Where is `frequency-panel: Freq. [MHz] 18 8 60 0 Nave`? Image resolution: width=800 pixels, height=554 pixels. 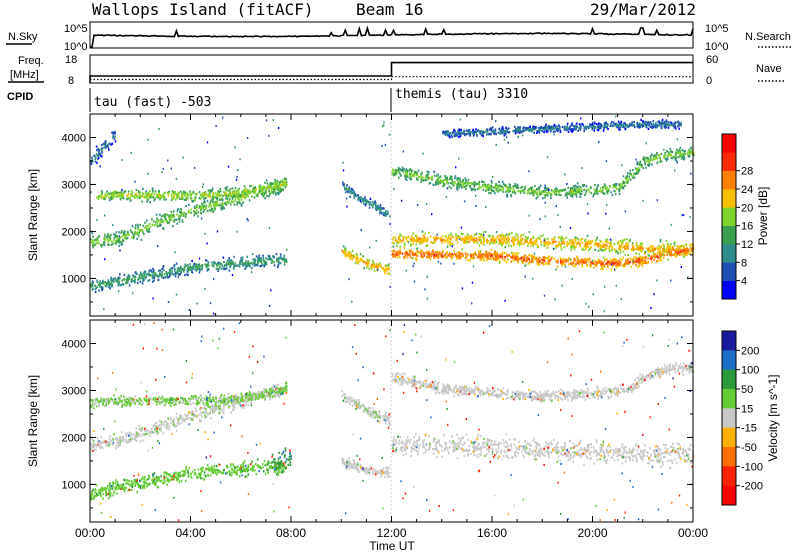 frequency-panel: Freq. [MHz] 18 8 60 0 Nave is located at coordinates (396, 70).